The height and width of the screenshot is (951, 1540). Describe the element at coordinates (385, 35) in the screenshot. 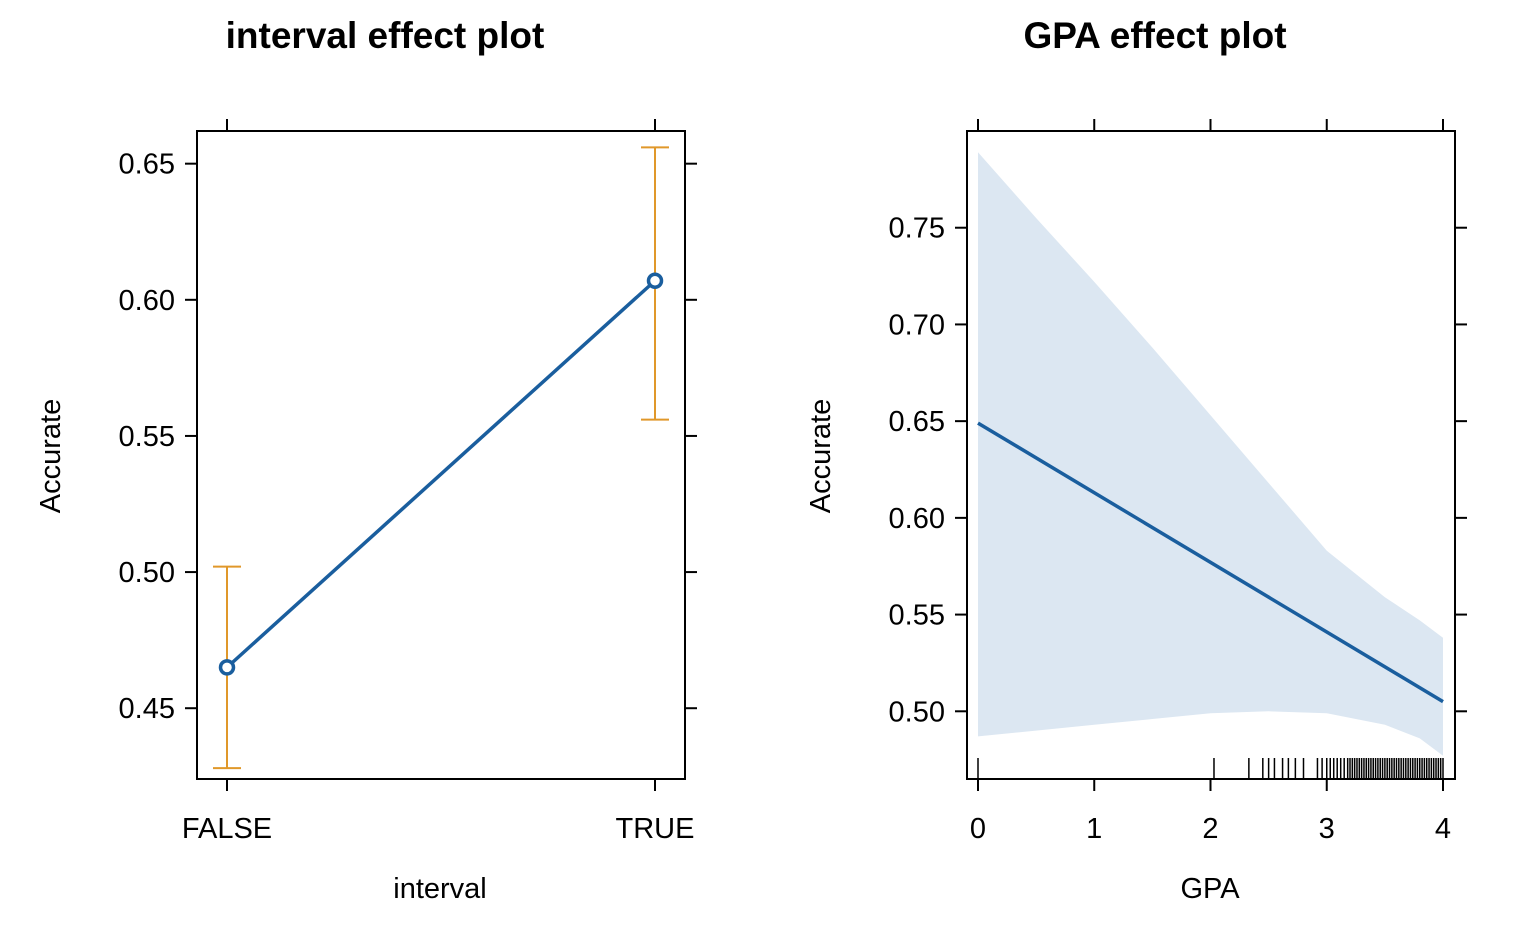

I see `chart-title: interval effect plot` at that location.